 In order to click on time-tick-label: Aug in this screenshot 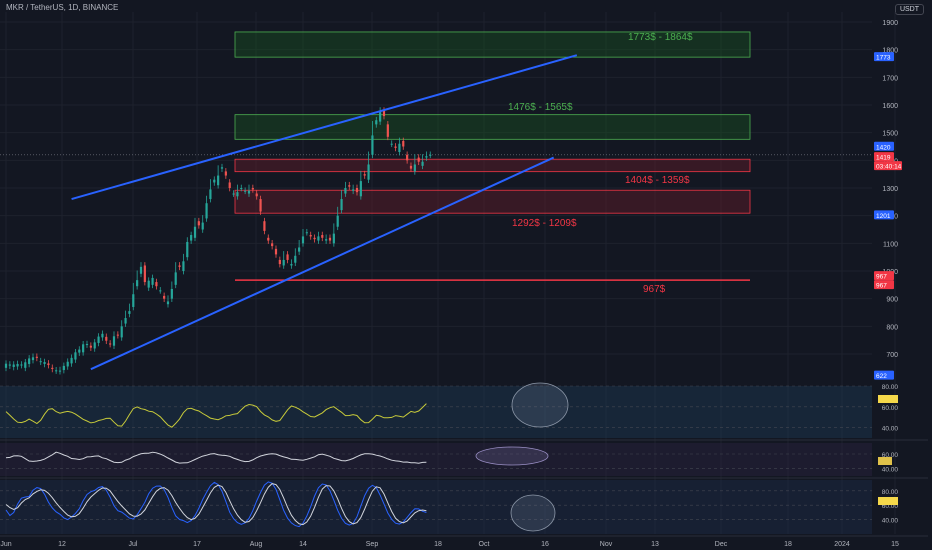, I will do `click(256, 544)`.